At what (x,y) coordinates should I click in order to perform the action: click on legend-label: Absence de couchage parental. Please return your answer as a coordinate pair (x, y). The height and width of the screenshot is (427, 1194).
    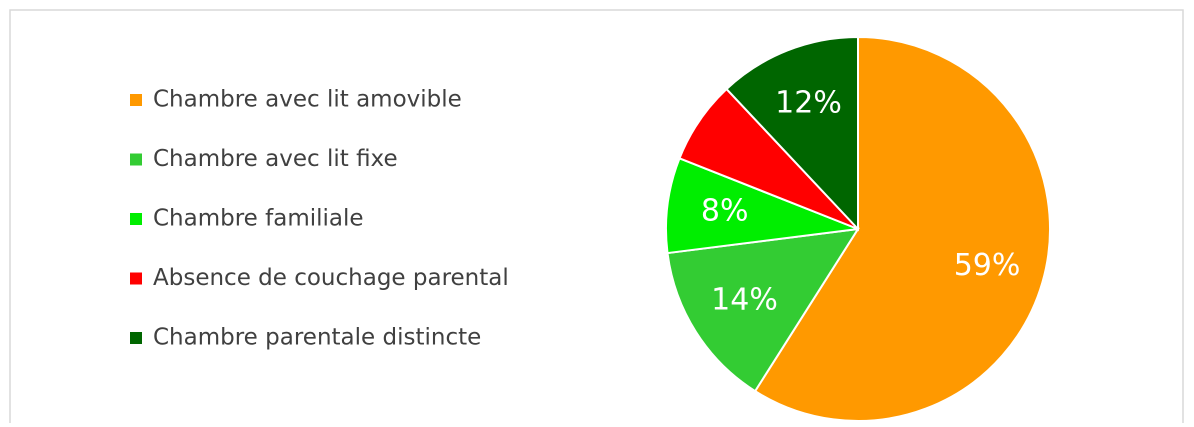
    Looking at the image, I should click on (331, 278).